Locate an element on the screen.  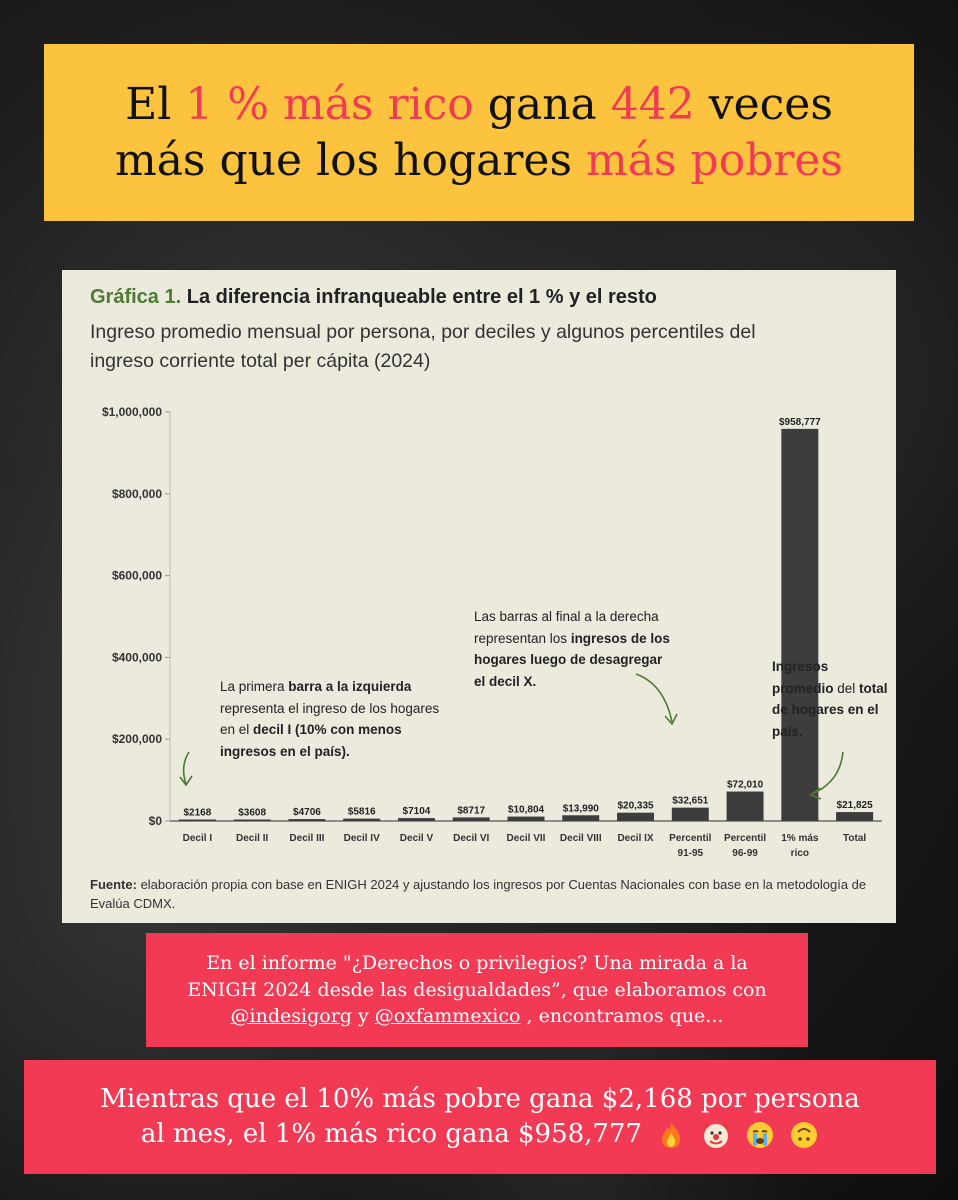
source-label: Fuente: is located at coordinates (113, 884).